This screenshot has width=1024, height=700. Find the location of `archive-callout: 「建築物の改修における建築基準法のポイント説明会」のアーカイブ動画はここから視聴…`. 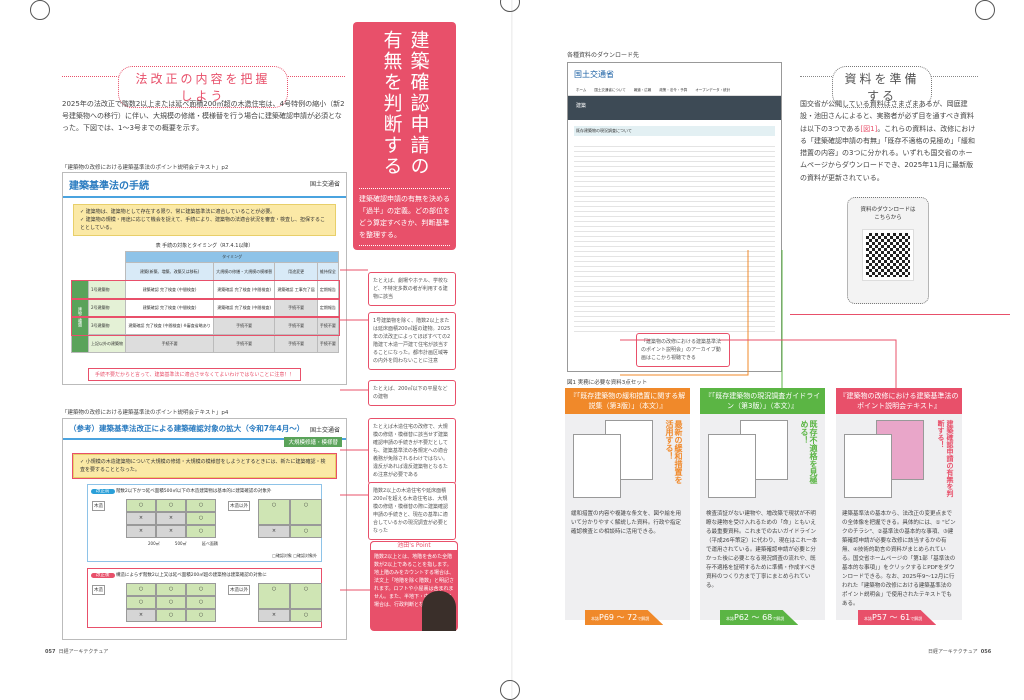

archive-callout: 「建築物の改修における建築基準法のポイント説明会」のアーカイブ動画はここから視聴… is located at coordinates (683, 350).